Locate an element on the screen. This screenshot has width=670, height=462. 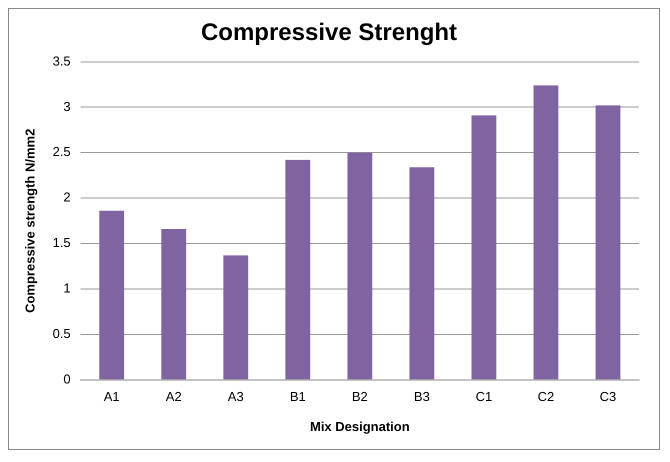
x-tick-label: C1 is located at coordinates (484, 396).